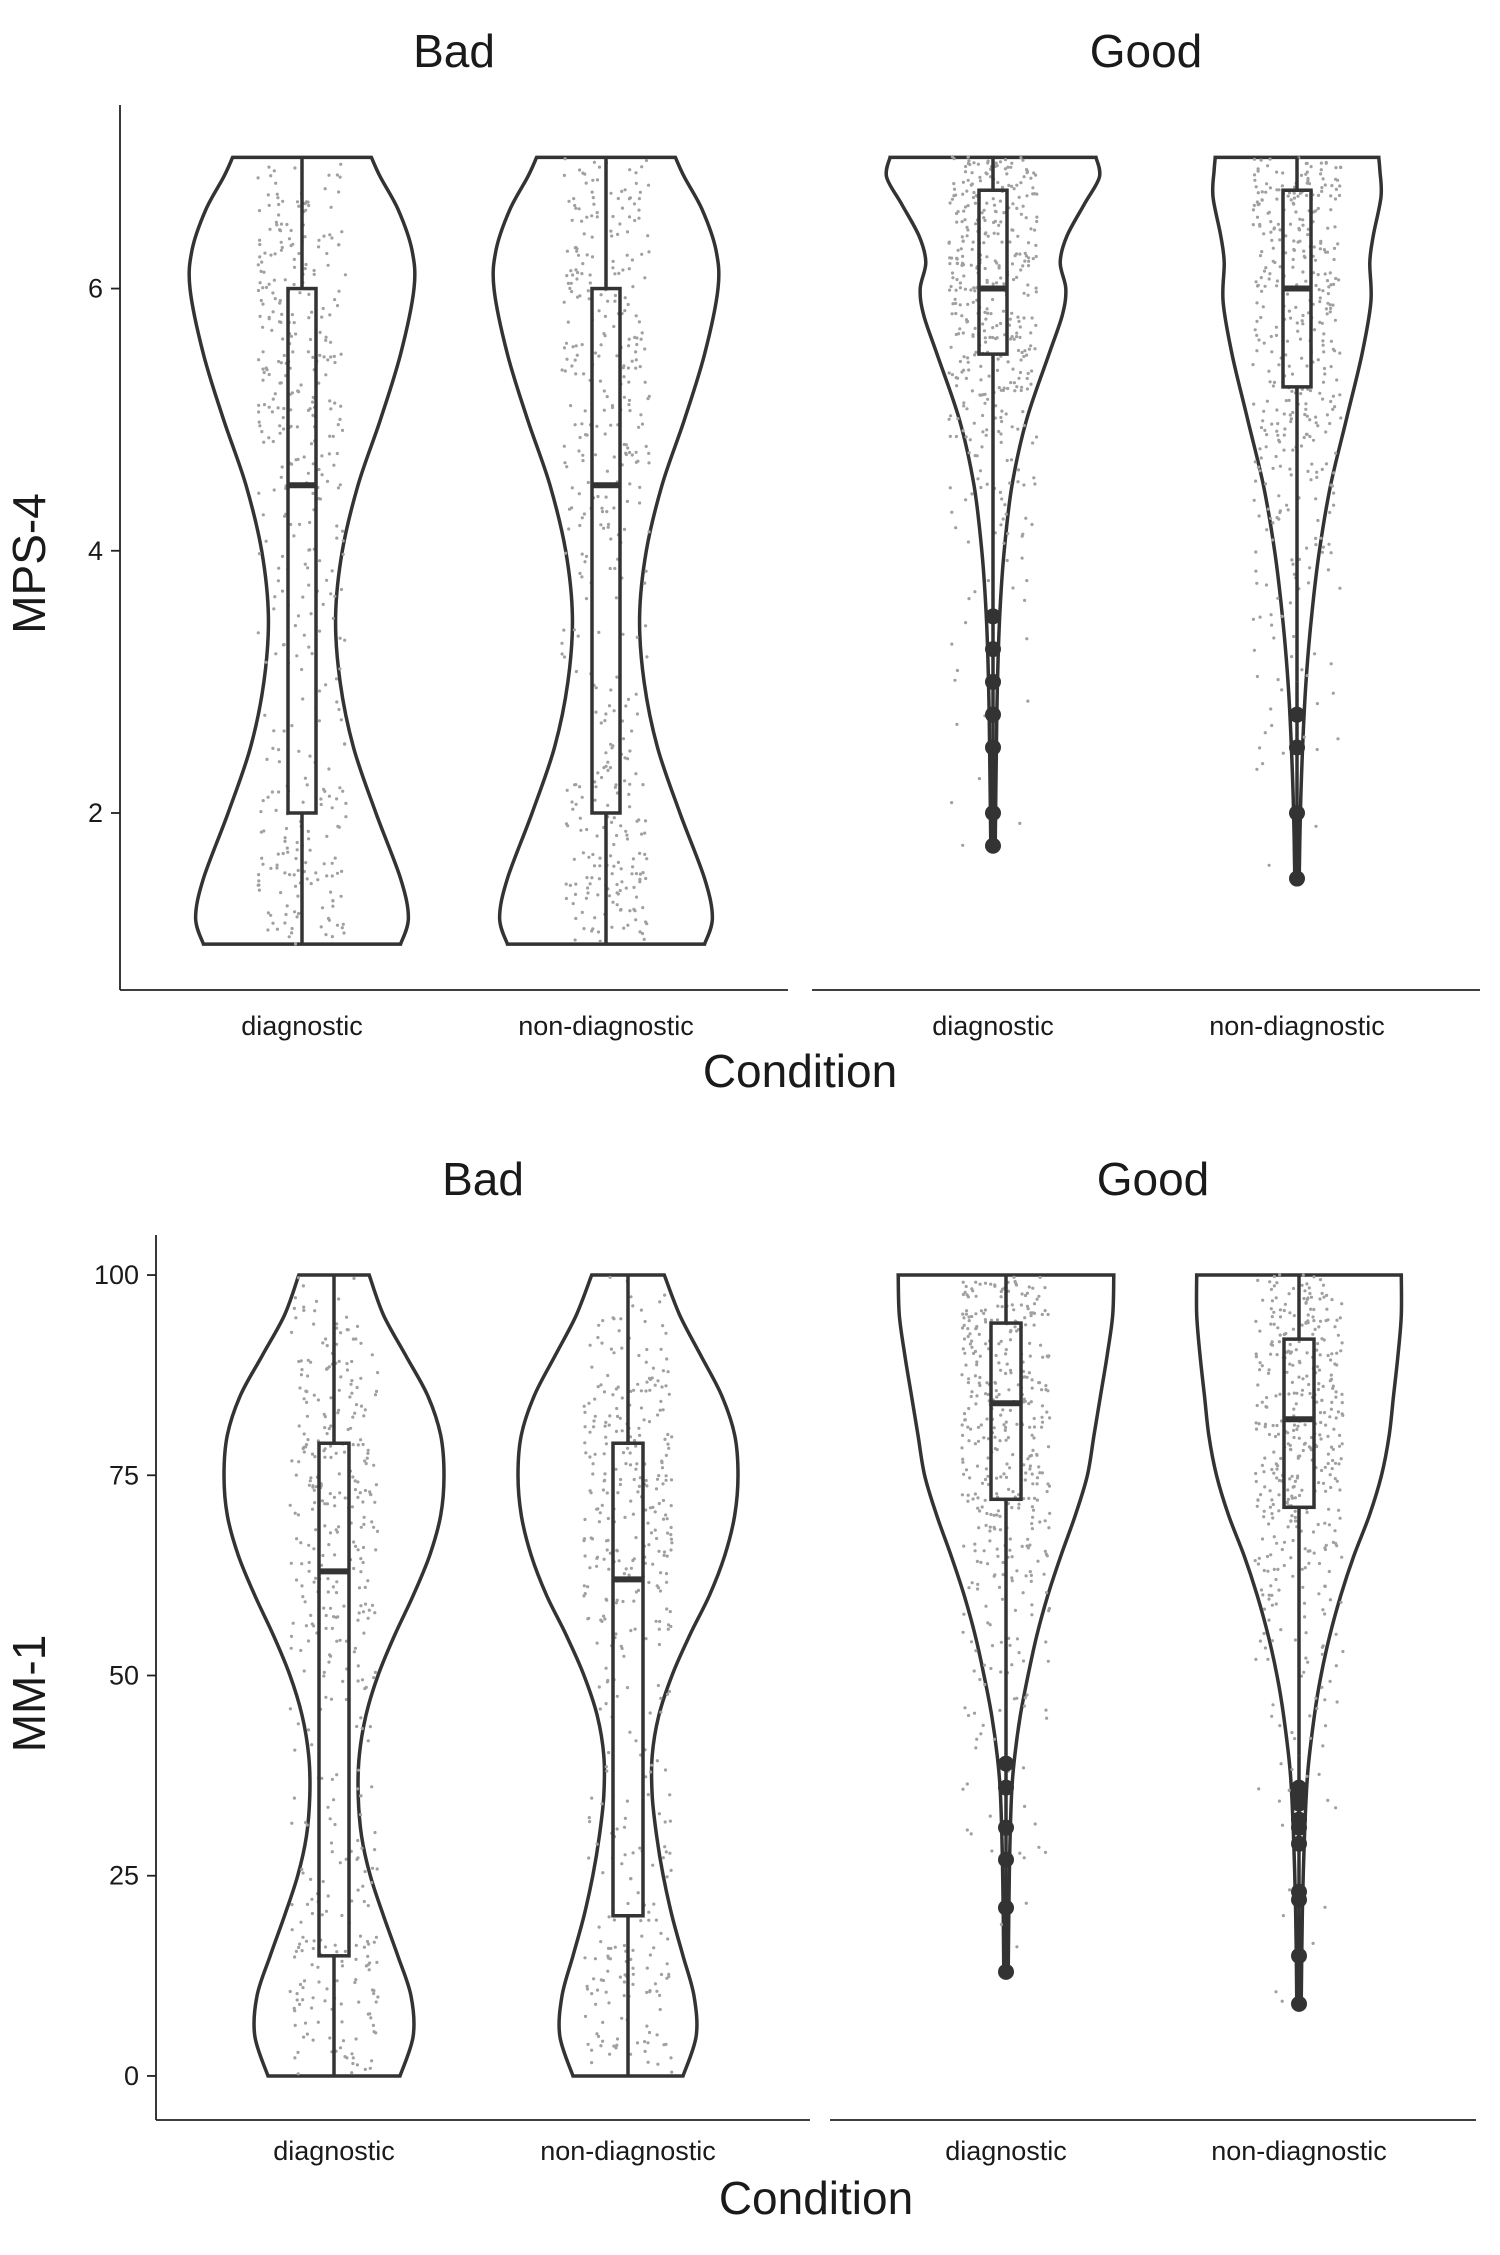 Image resolution: width=1500 pixels, height=2255 pixels. I want to click on violin-group: non-diagnostic, so click(1299, 1719).